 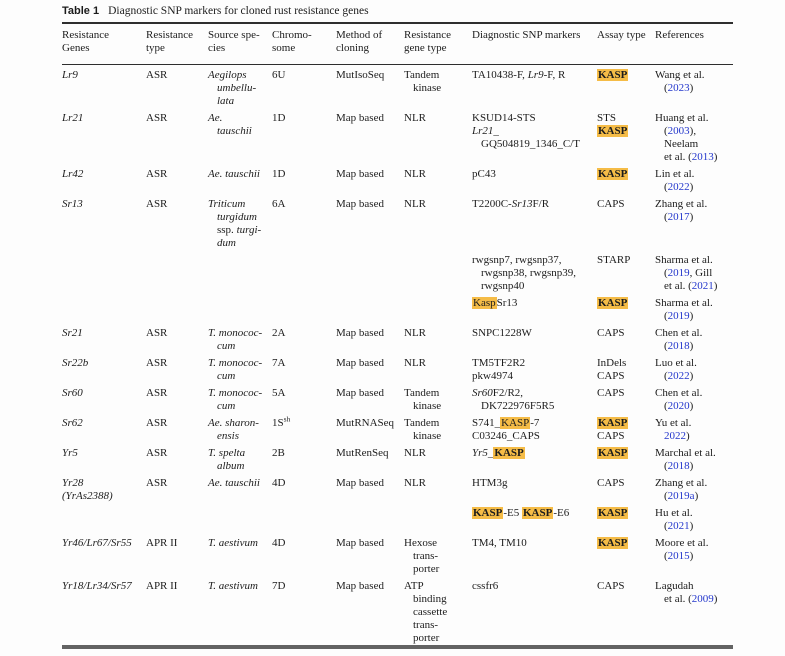 I want to click on text-segment: T. aestivum, so click(x=233, y=543).